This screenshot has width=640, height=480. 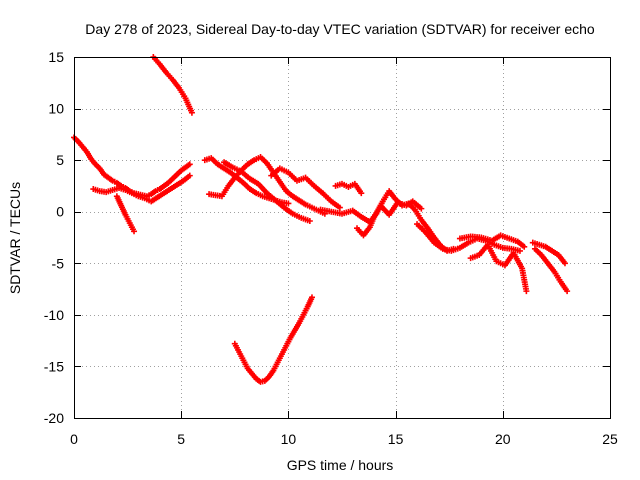 I want to click on y-tick-label: 5, so click(x=60, y=160).